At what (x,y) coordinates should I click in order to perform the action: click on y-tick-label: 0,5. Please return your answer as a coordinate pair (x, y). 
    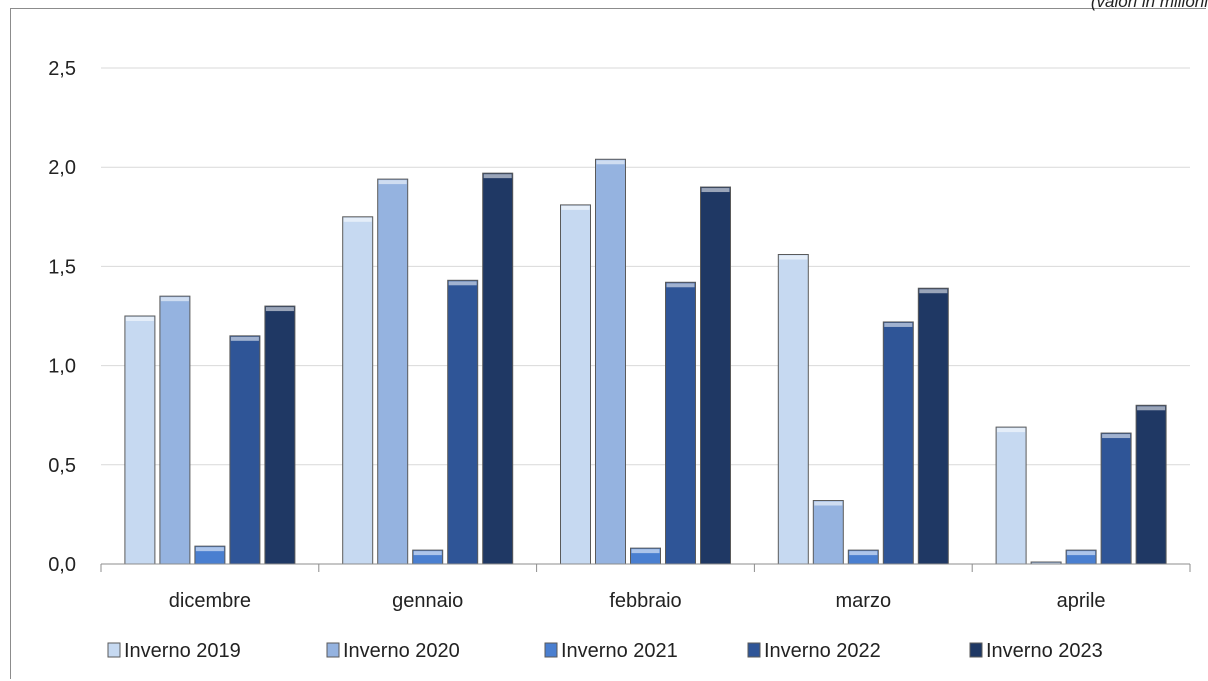
    Looking at the image, I should click on (62, 466).